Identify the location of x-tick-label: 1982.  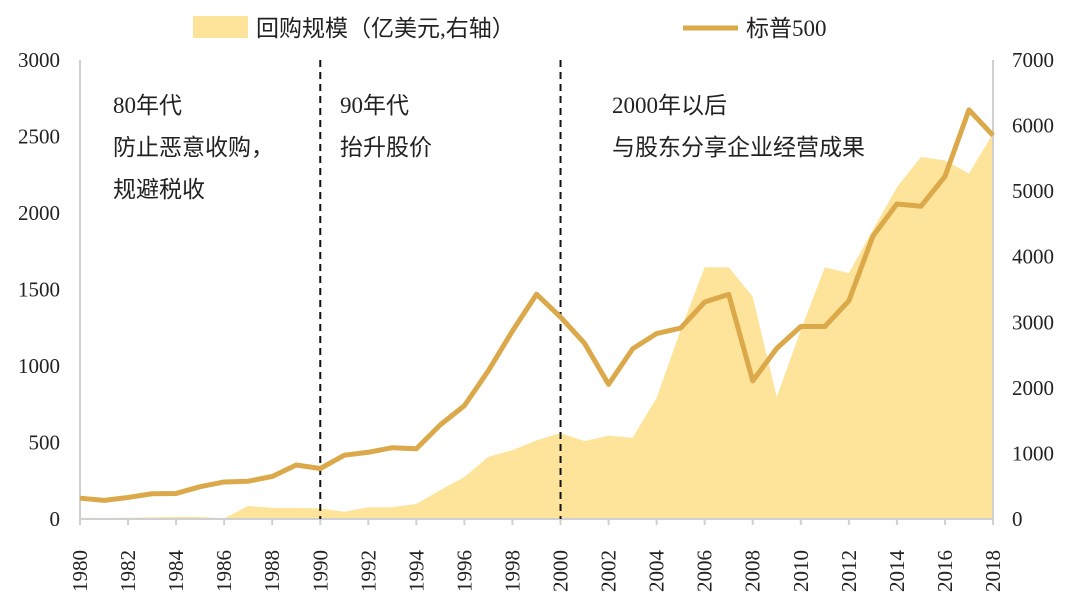
(128, 571).